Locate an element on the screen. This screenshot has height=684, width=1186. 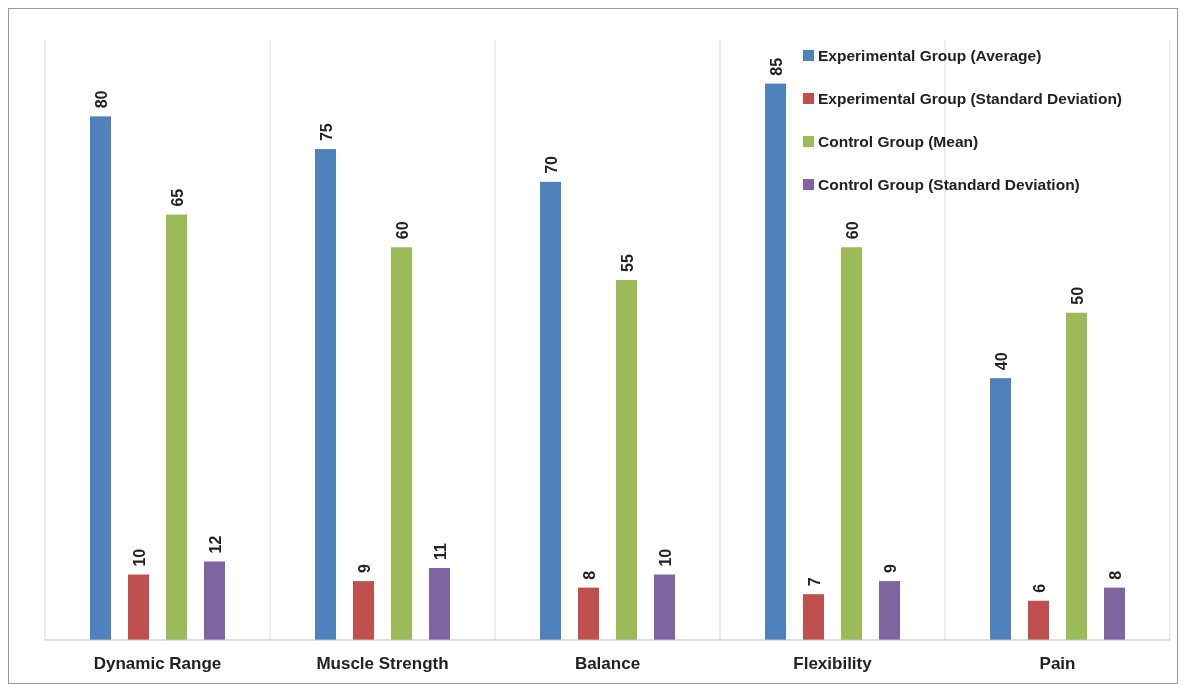
data-label: 11 is located at coordinates (440, 551).